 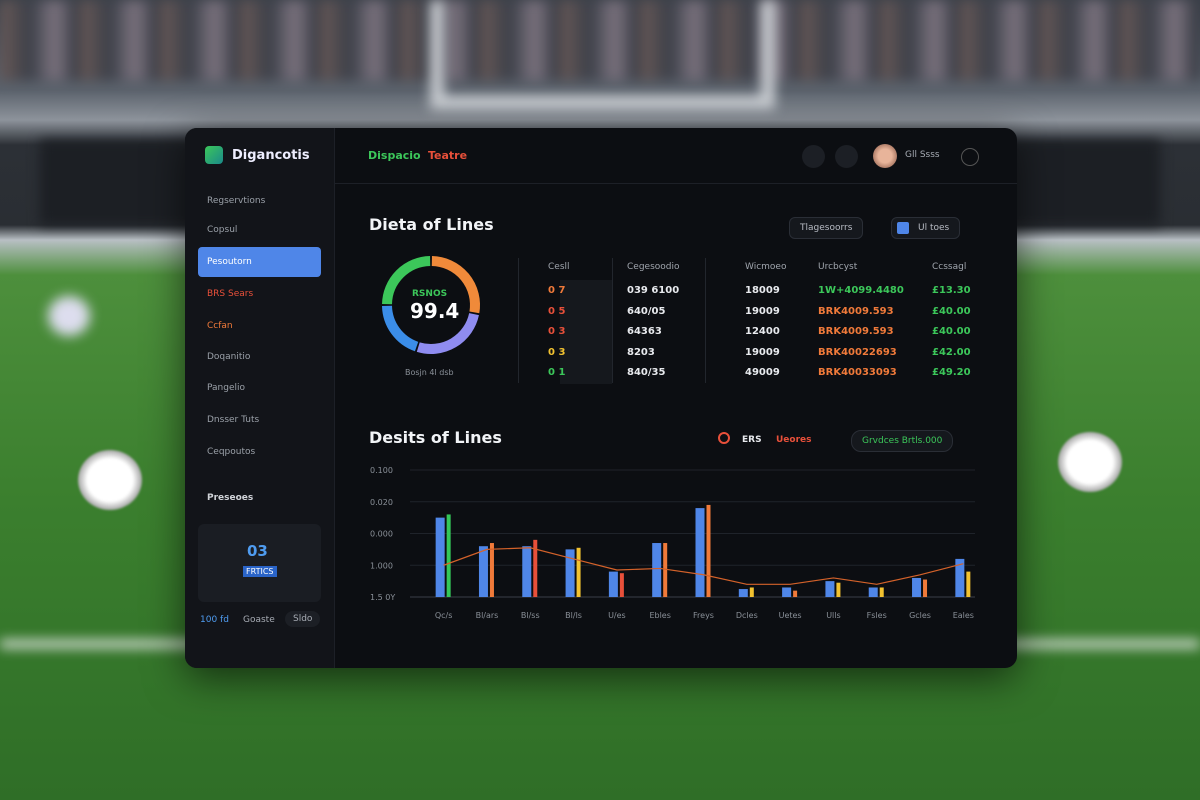 I want to click on table-cell: 0 1, so click(x=557, y=372).